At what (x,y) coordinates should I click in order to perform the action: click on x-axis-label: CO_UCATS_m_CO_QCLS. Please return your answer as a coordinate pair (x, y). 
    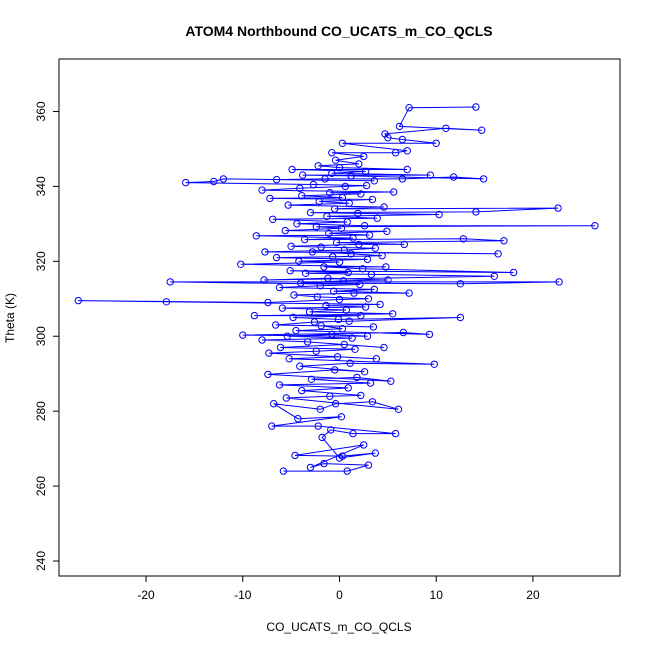
    Looking at the image, I should click on (338, 627).